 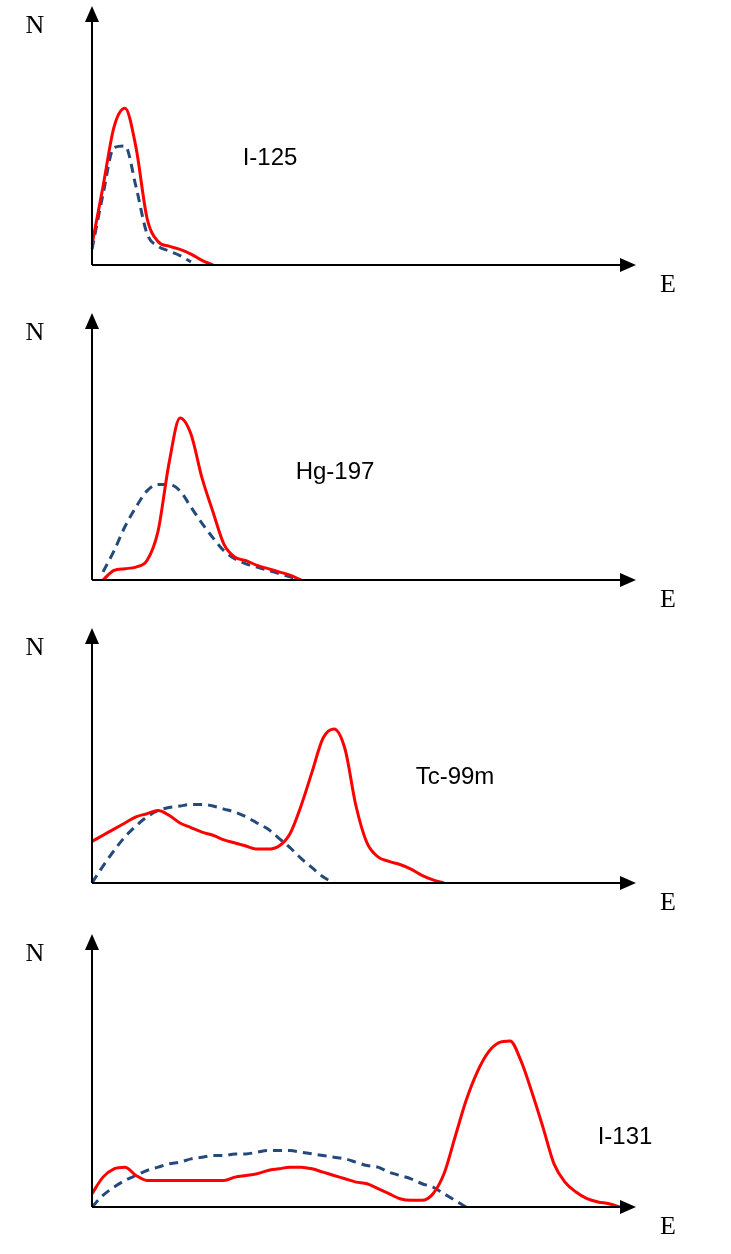 I want to click on annotation: Hg-197, so click(x=335, y=470).